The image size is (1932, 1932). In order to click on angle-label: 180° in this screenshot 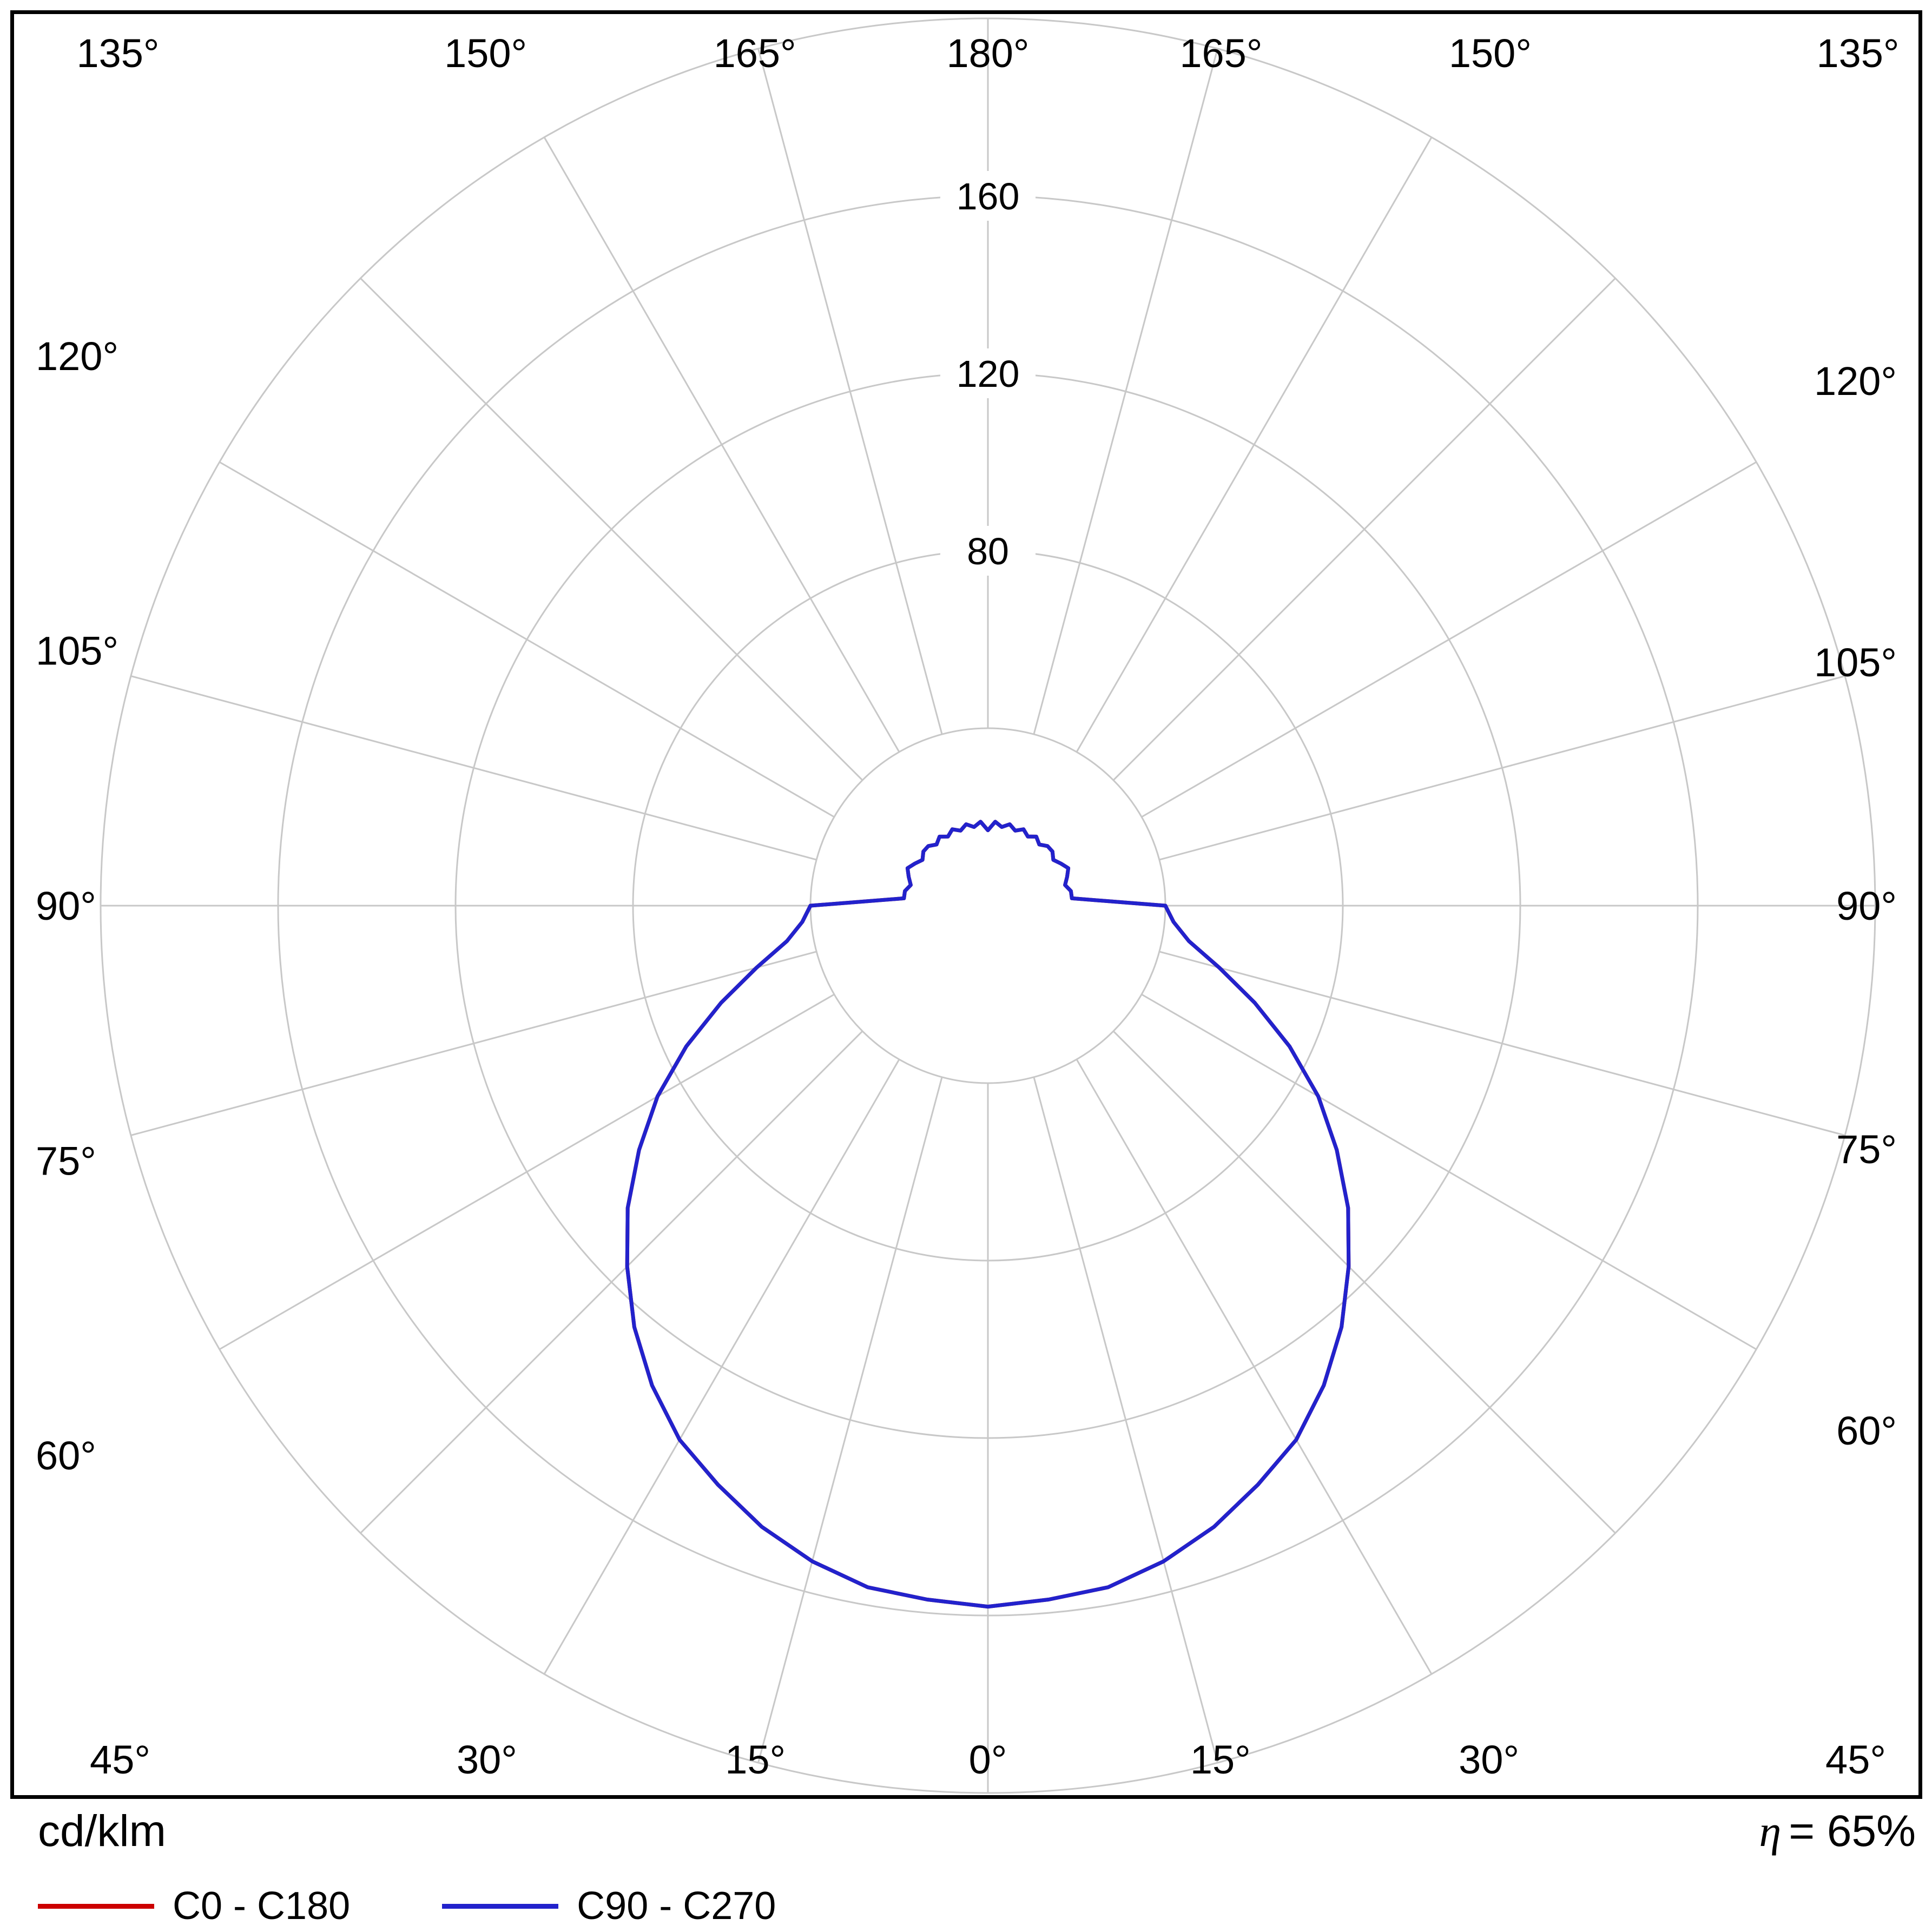, I will do `click(987, 53)`.